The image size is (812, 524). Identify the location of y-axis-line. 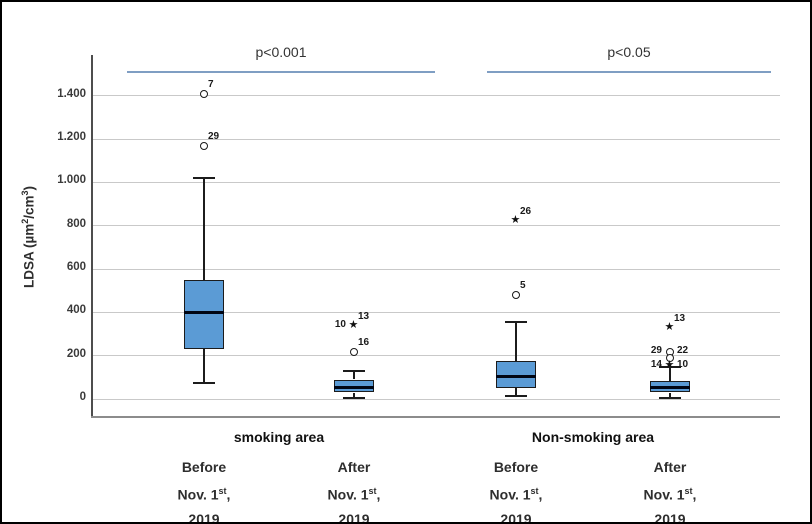
(92, 236).